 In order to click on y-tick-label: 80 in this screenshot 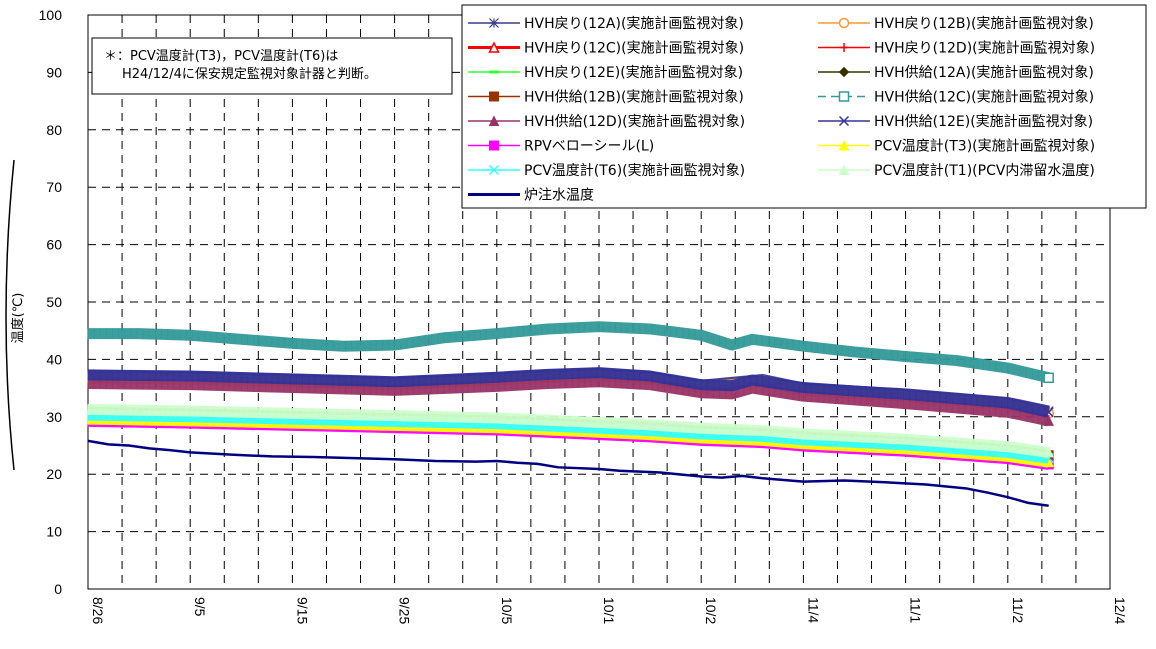, I will do `click(54, 130)`.